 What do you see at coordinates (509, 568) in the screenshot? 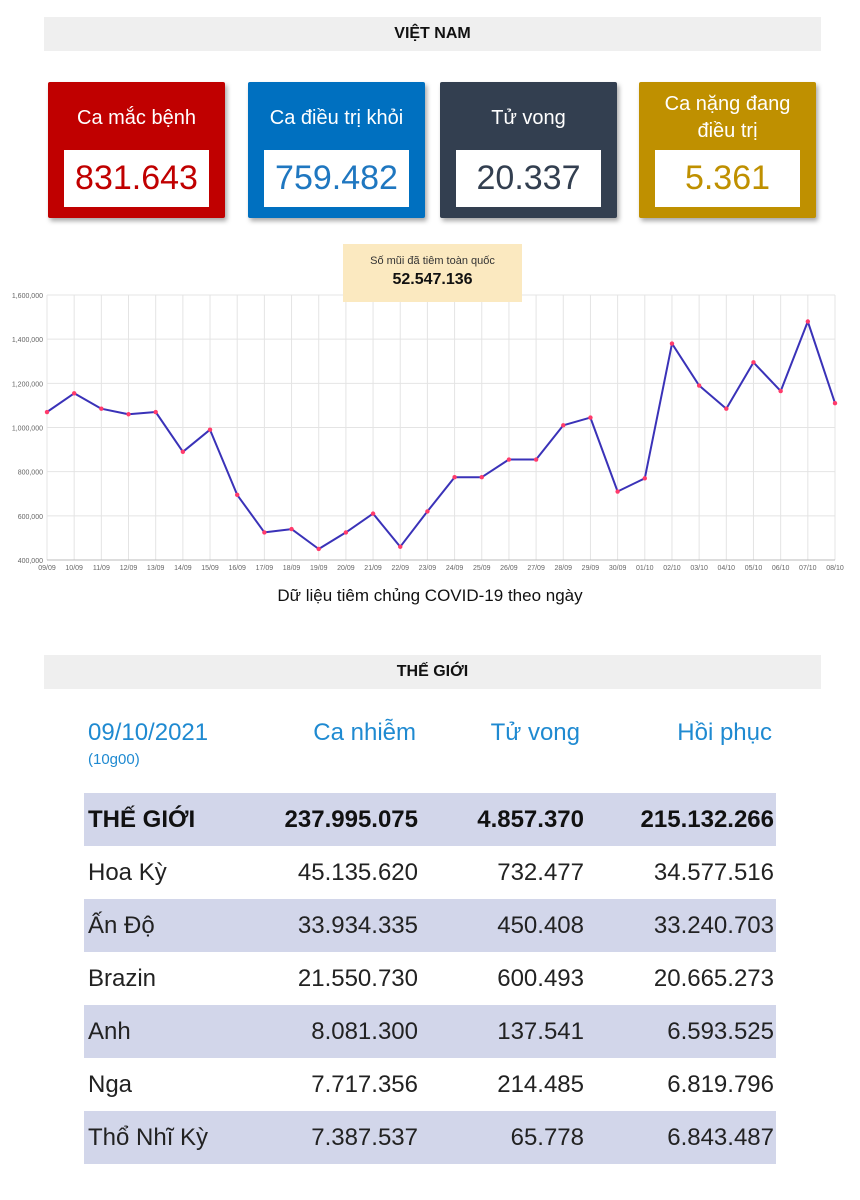
I see `x-tick-label: 26/09` at bounding box center [509, 568].